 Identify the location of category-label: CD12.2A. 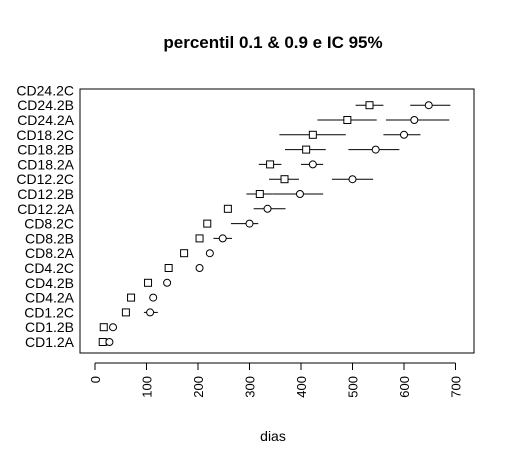
(45, 209).